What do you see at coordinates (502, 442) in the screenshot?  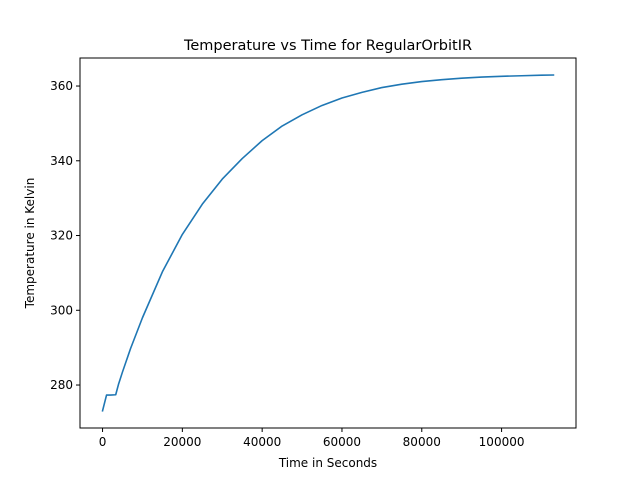 I see `x-tick-label: 100000` at bounding box center [502, 442].